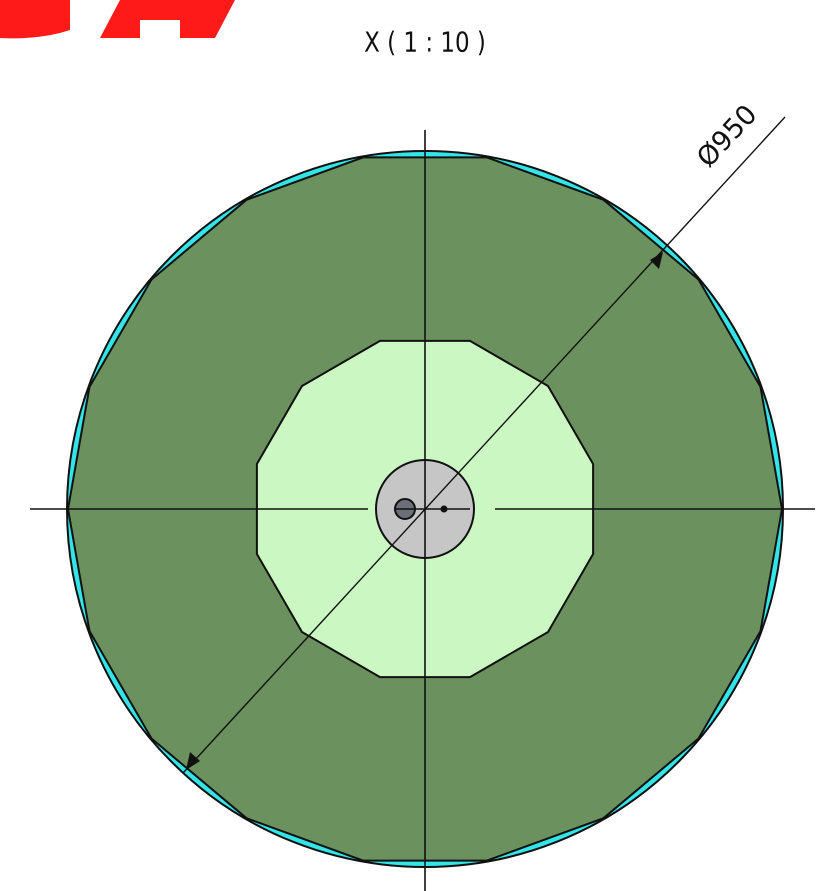 Image resolution: width=832 pixels, height=891 pixels. What do you see at coordinates (727, 136) in the screenshot?
I see `dimension-text: Ø950` at bounding box center [727, 136].